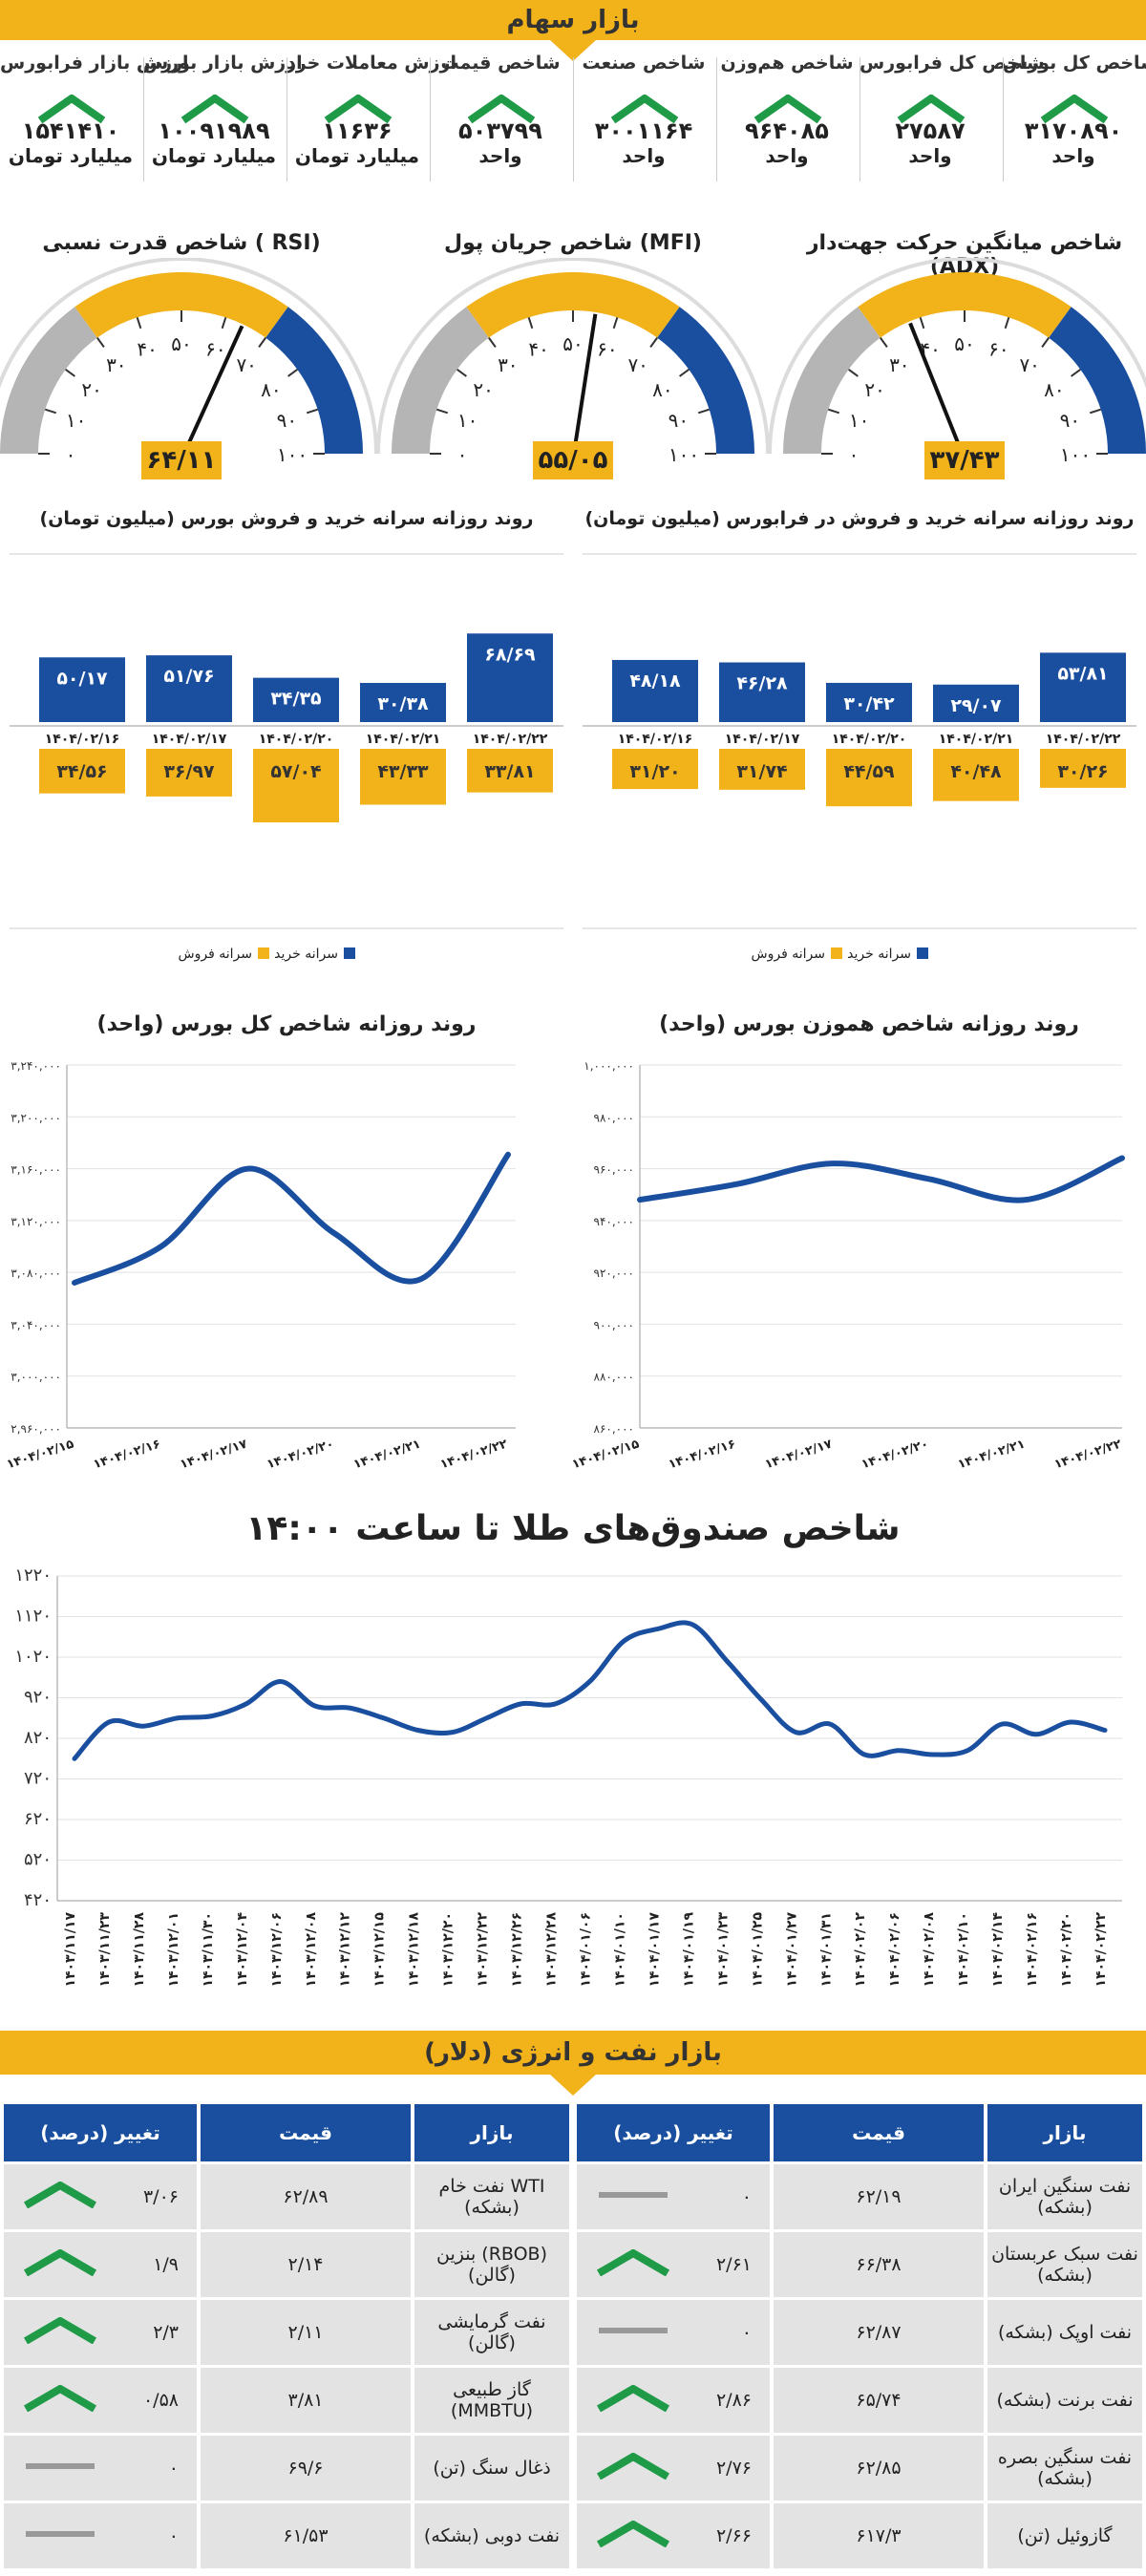  What do you see at coordinates (296, 739) in the screenshot?
I see `category-label: ۱۴۰۴/۰۲/۲۰` at bounding box center [296, 739].